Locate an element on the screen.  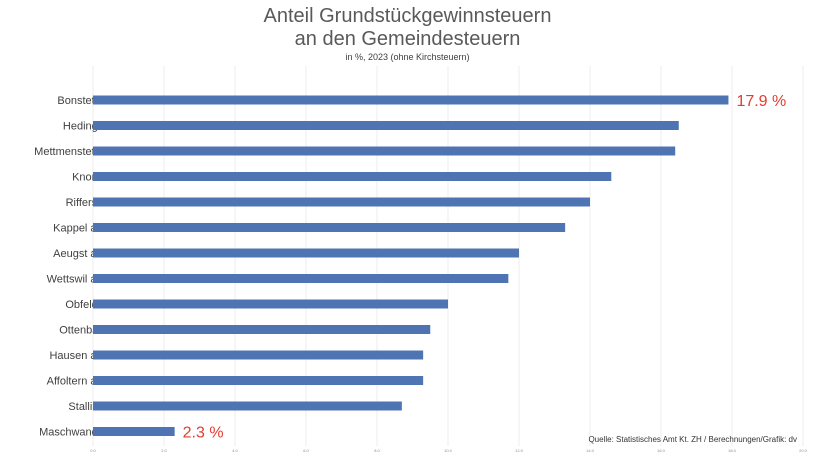
x-tick-label: 8.0 is located at coordinates (377, 450).